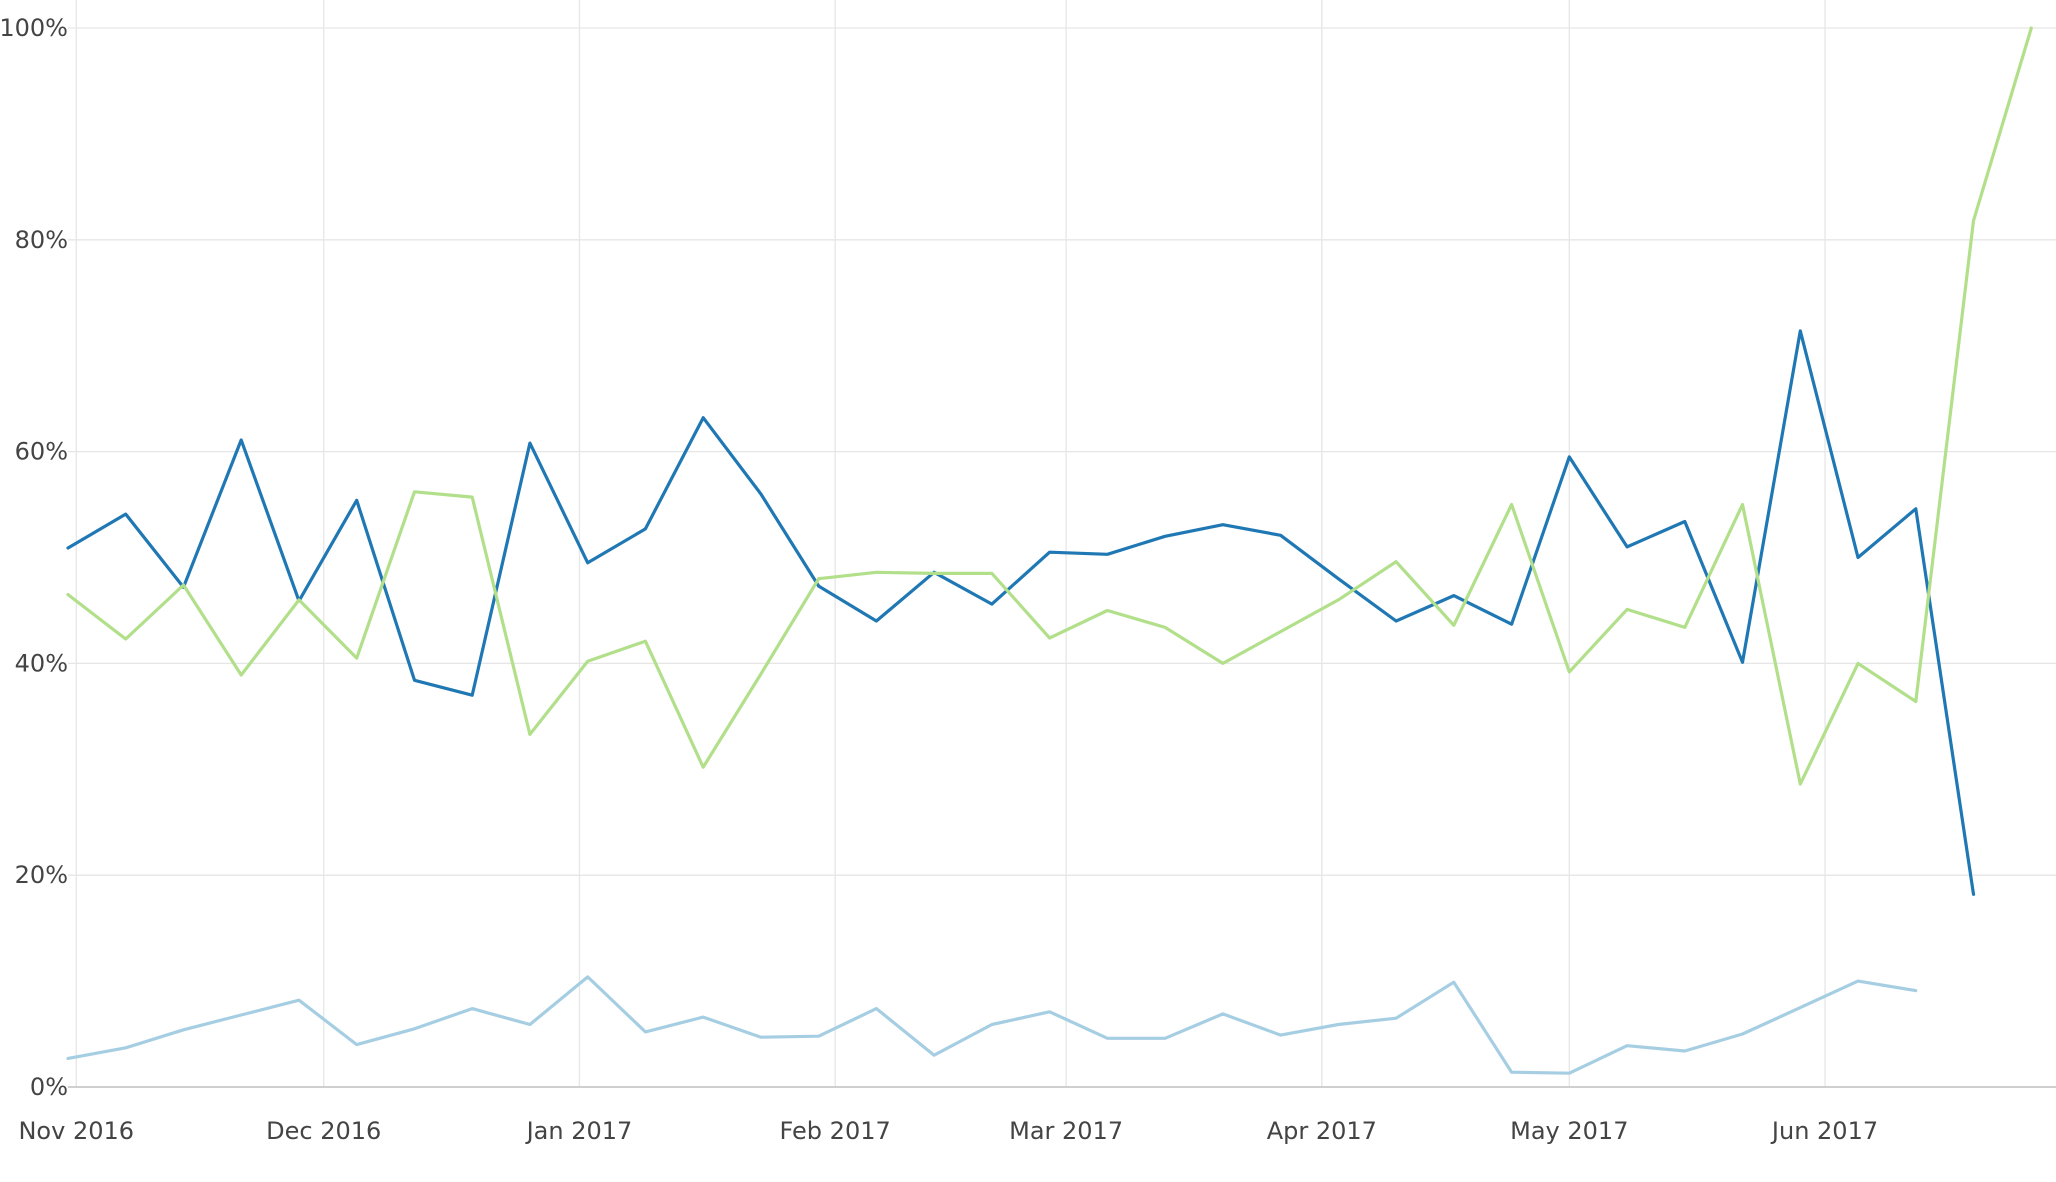 This screenshot has width=2056, height=1182. Describe the element at coordinates (41, 875) in the screenshot. I see `y-tick-label: 20%` at that location.